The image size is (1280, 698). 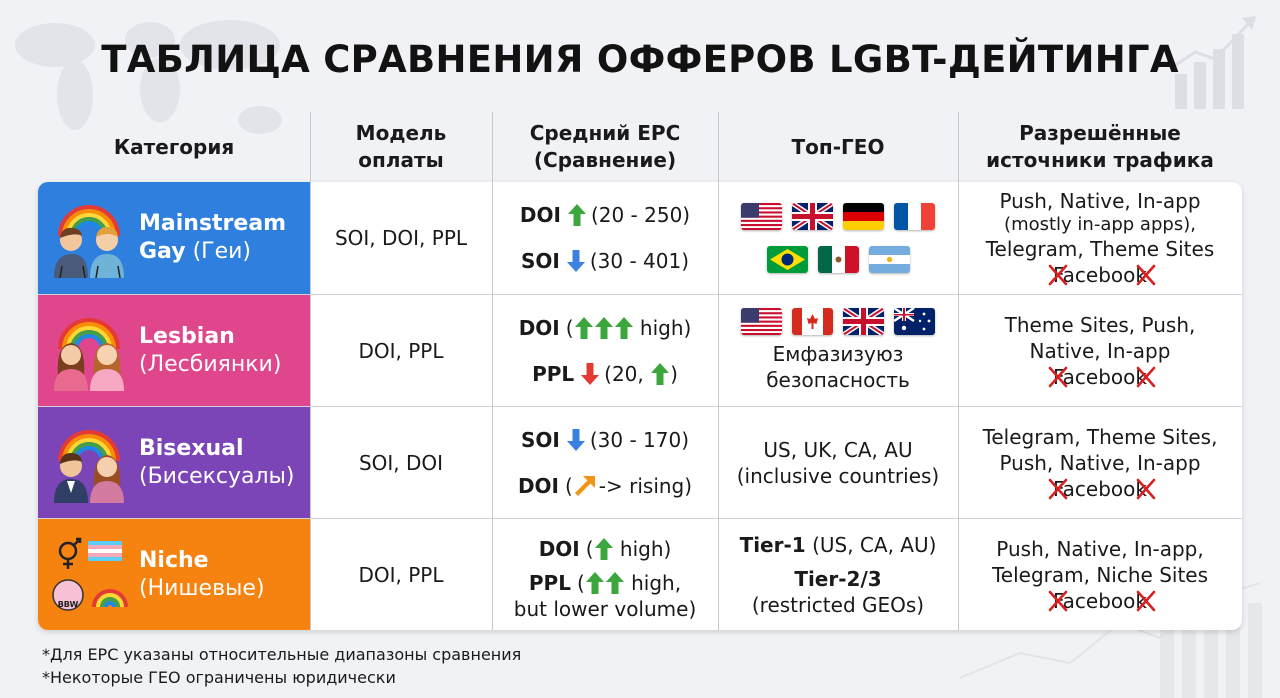 What do you see at coordinates (838, 238) in the screenshot?
I see `geo-cell` at bounding box center [838, 238].